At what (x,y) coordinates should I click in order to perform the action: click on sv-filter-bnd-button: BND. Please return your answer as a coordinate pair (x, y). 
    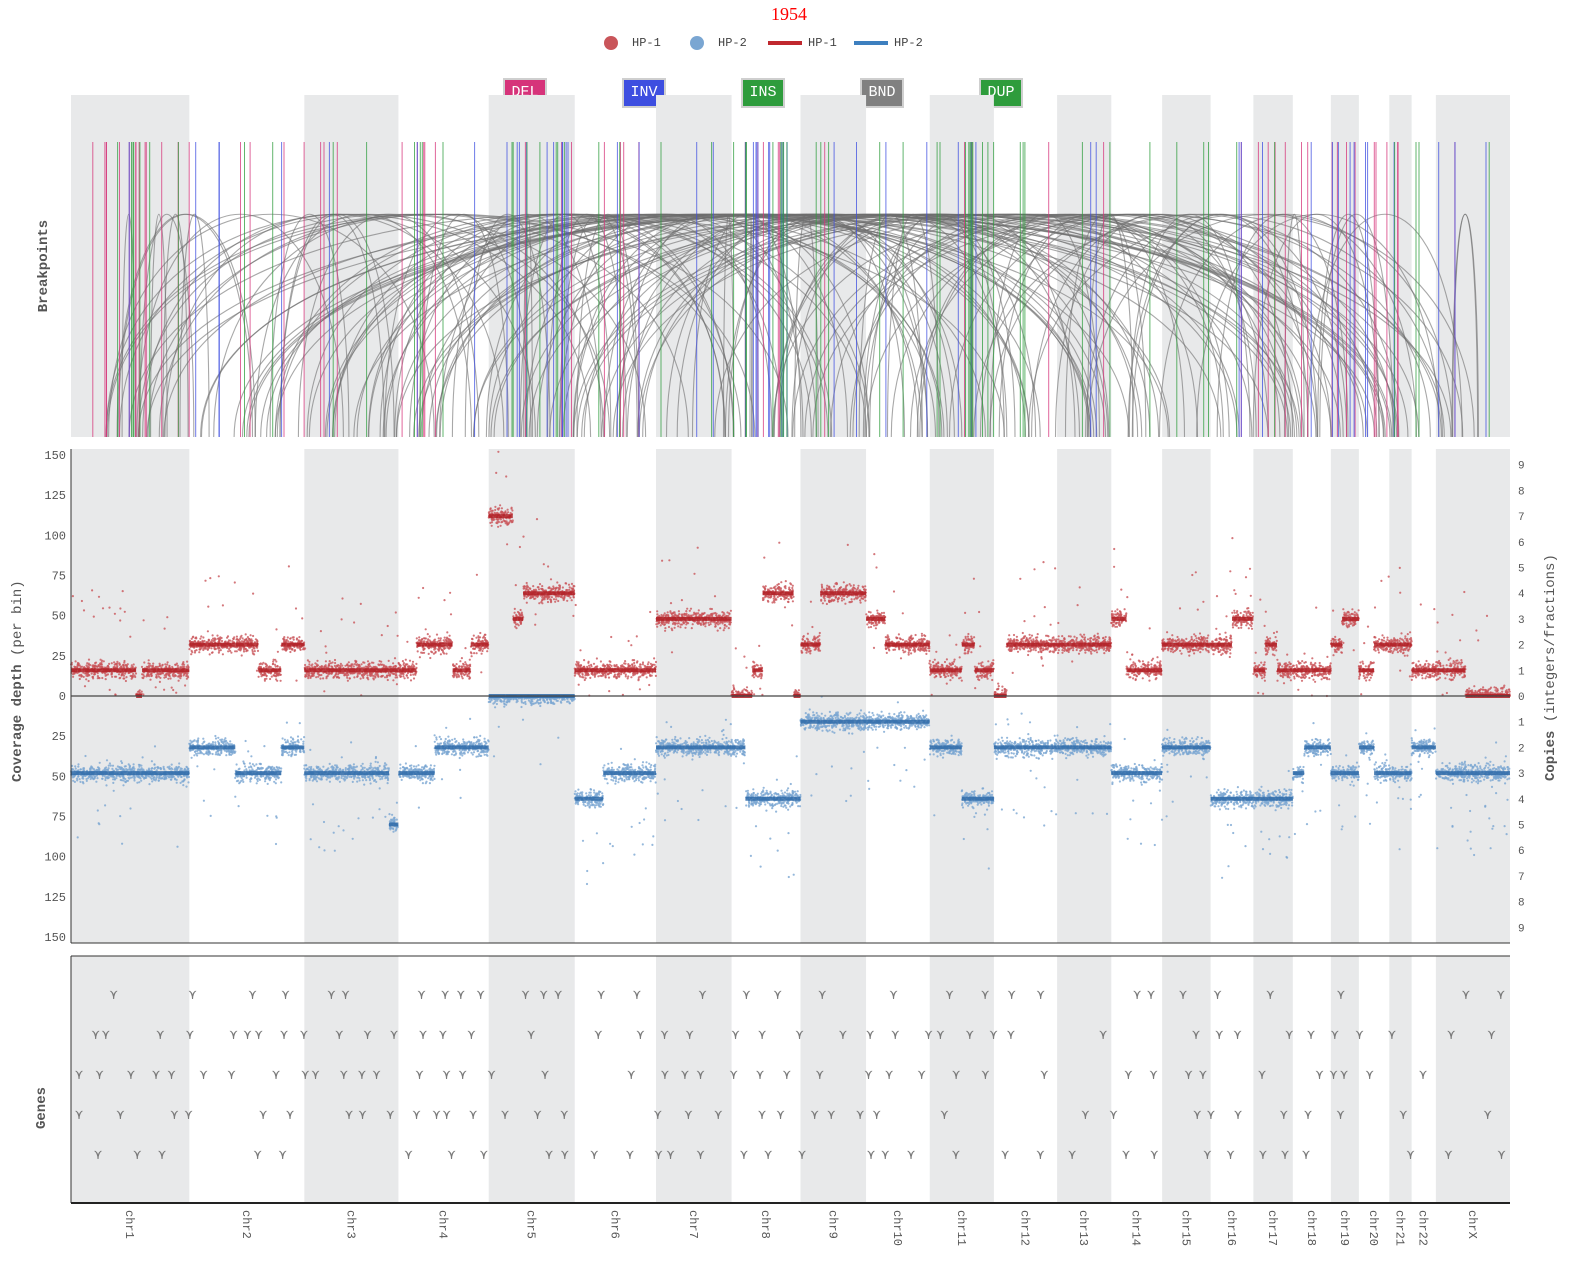
    Looking at the image, I should click on (882, 93).